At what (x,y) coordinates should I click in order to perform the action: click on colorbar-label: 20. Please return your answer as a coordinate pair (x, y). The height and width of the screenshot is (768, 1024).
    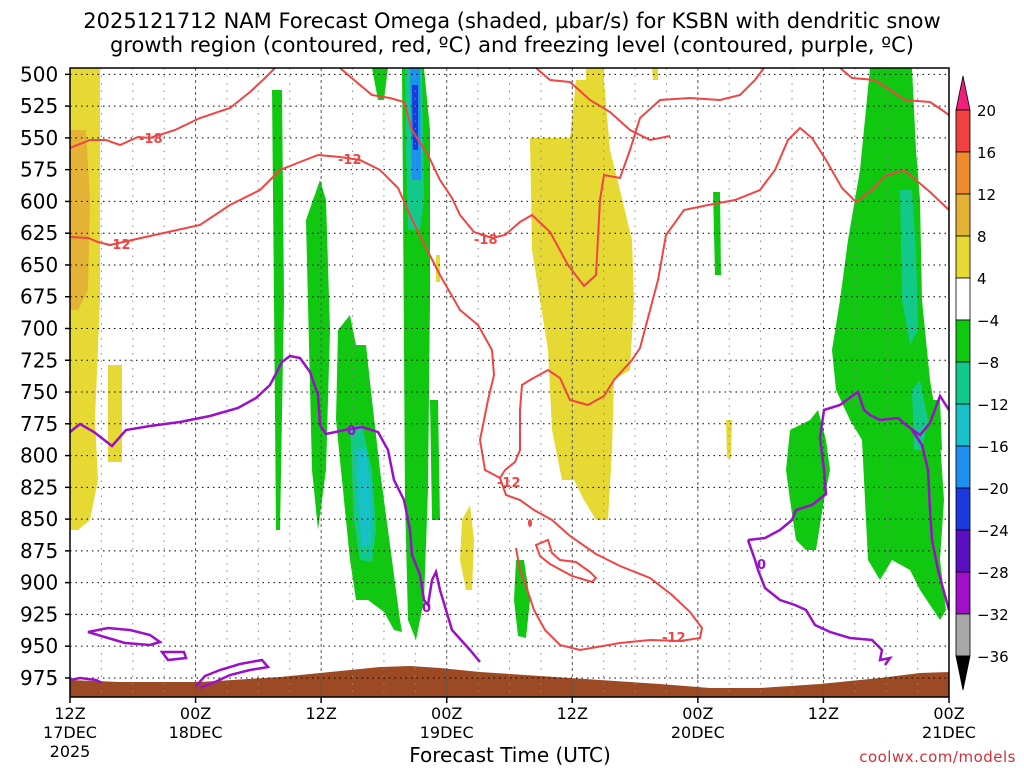
    Looking at the image, I should click on (986, 111).